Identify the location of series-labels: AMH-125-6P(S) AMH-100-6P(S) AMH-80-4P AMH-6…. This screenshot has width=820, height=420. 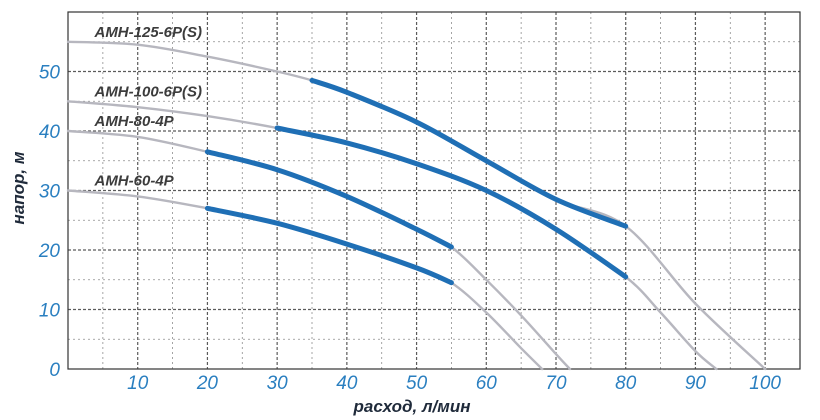
(147, 107).